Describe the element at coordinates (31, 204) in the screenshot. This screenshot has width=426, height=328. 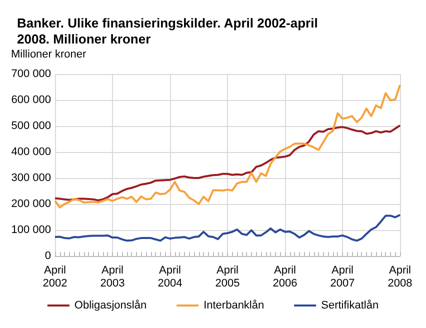
I see `y-tick-label: 200 000` at that location.